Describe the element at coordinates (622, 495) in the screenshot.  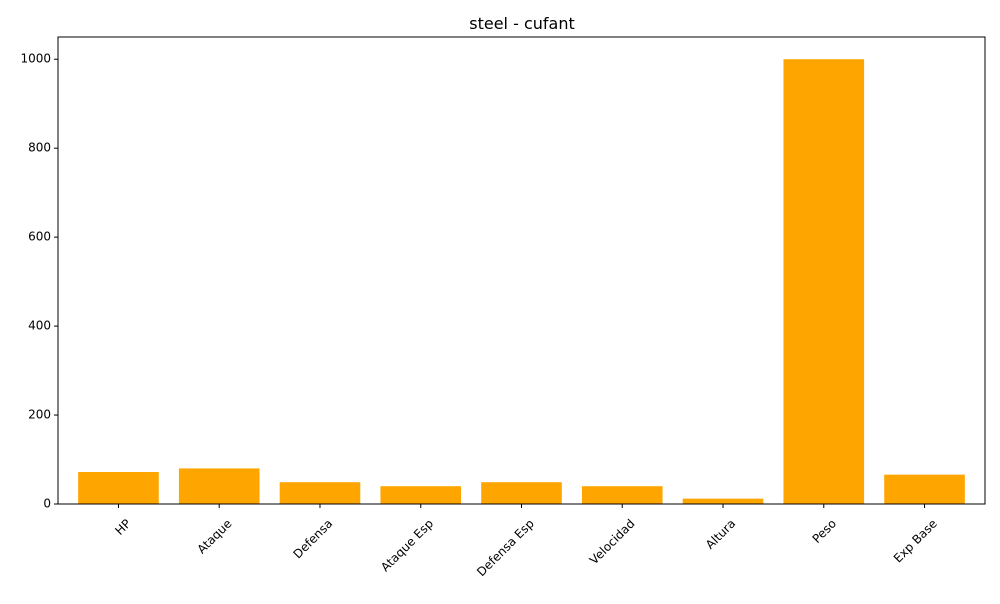
I see `bar-velocidad` at that location.